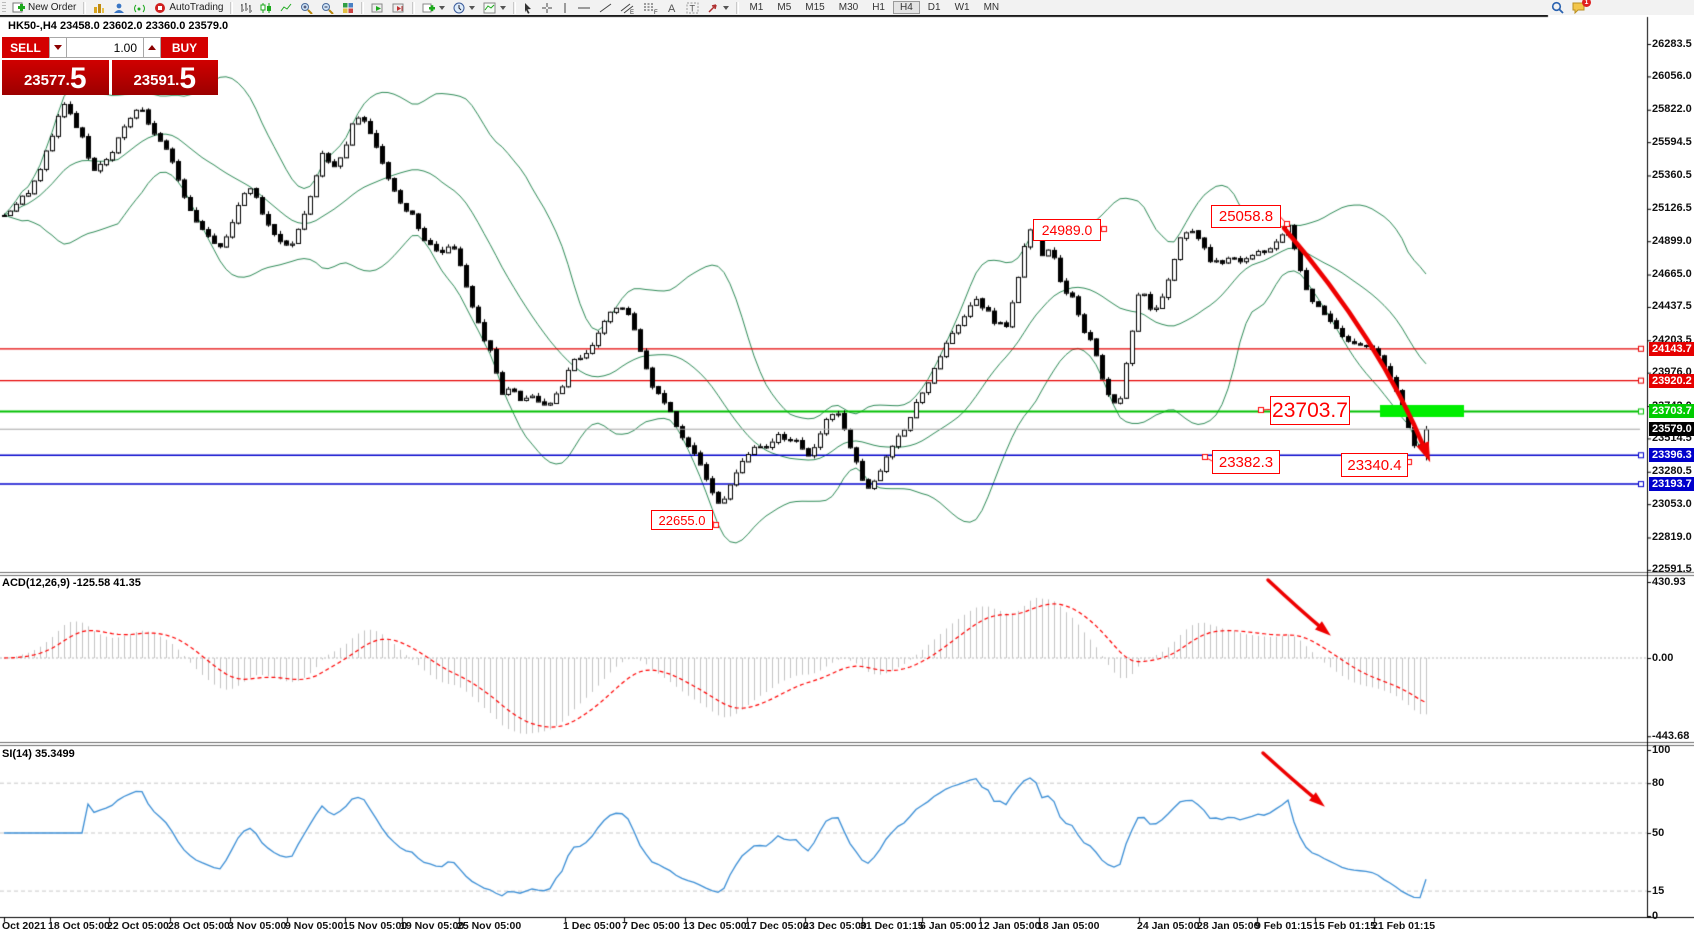 Image resolution: width=1694 pixels, height=935 pixels. I want to click on price-tick-label: 24437.5, so click(1672, 306).